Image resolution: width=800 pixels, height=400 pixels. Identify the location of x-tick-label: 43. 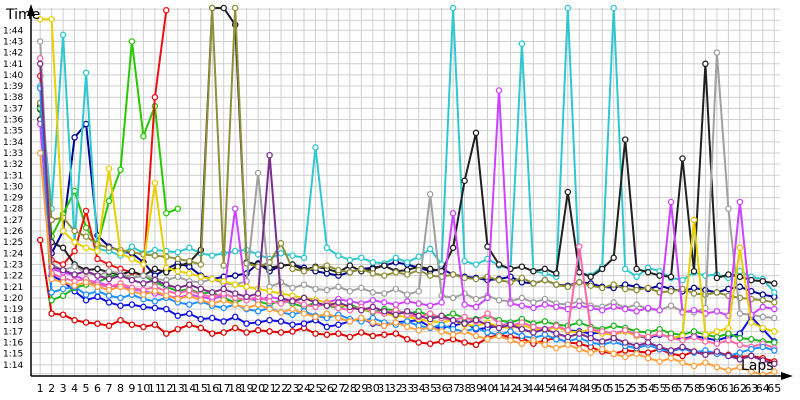
(522, 388).